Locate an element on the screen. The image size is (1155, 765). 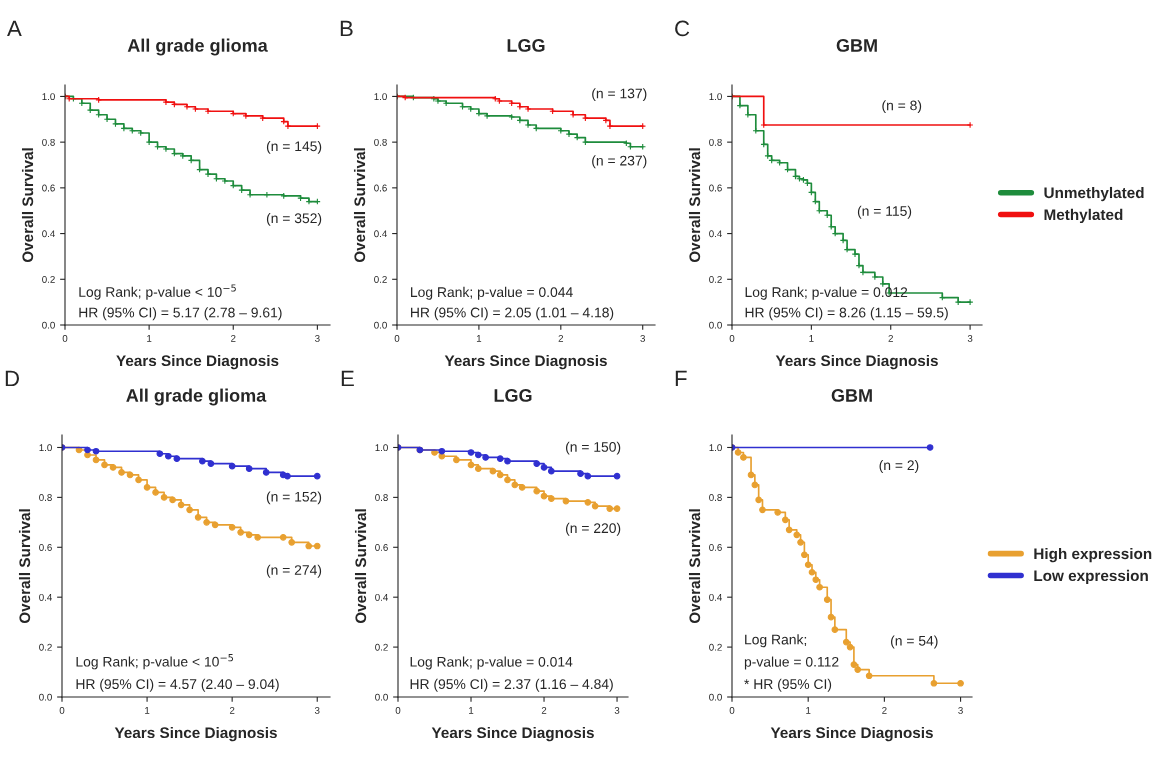
annotation: HR (95% CI) = 8.26 (1.15 – 59.5) is located at coordinates (846, 314).